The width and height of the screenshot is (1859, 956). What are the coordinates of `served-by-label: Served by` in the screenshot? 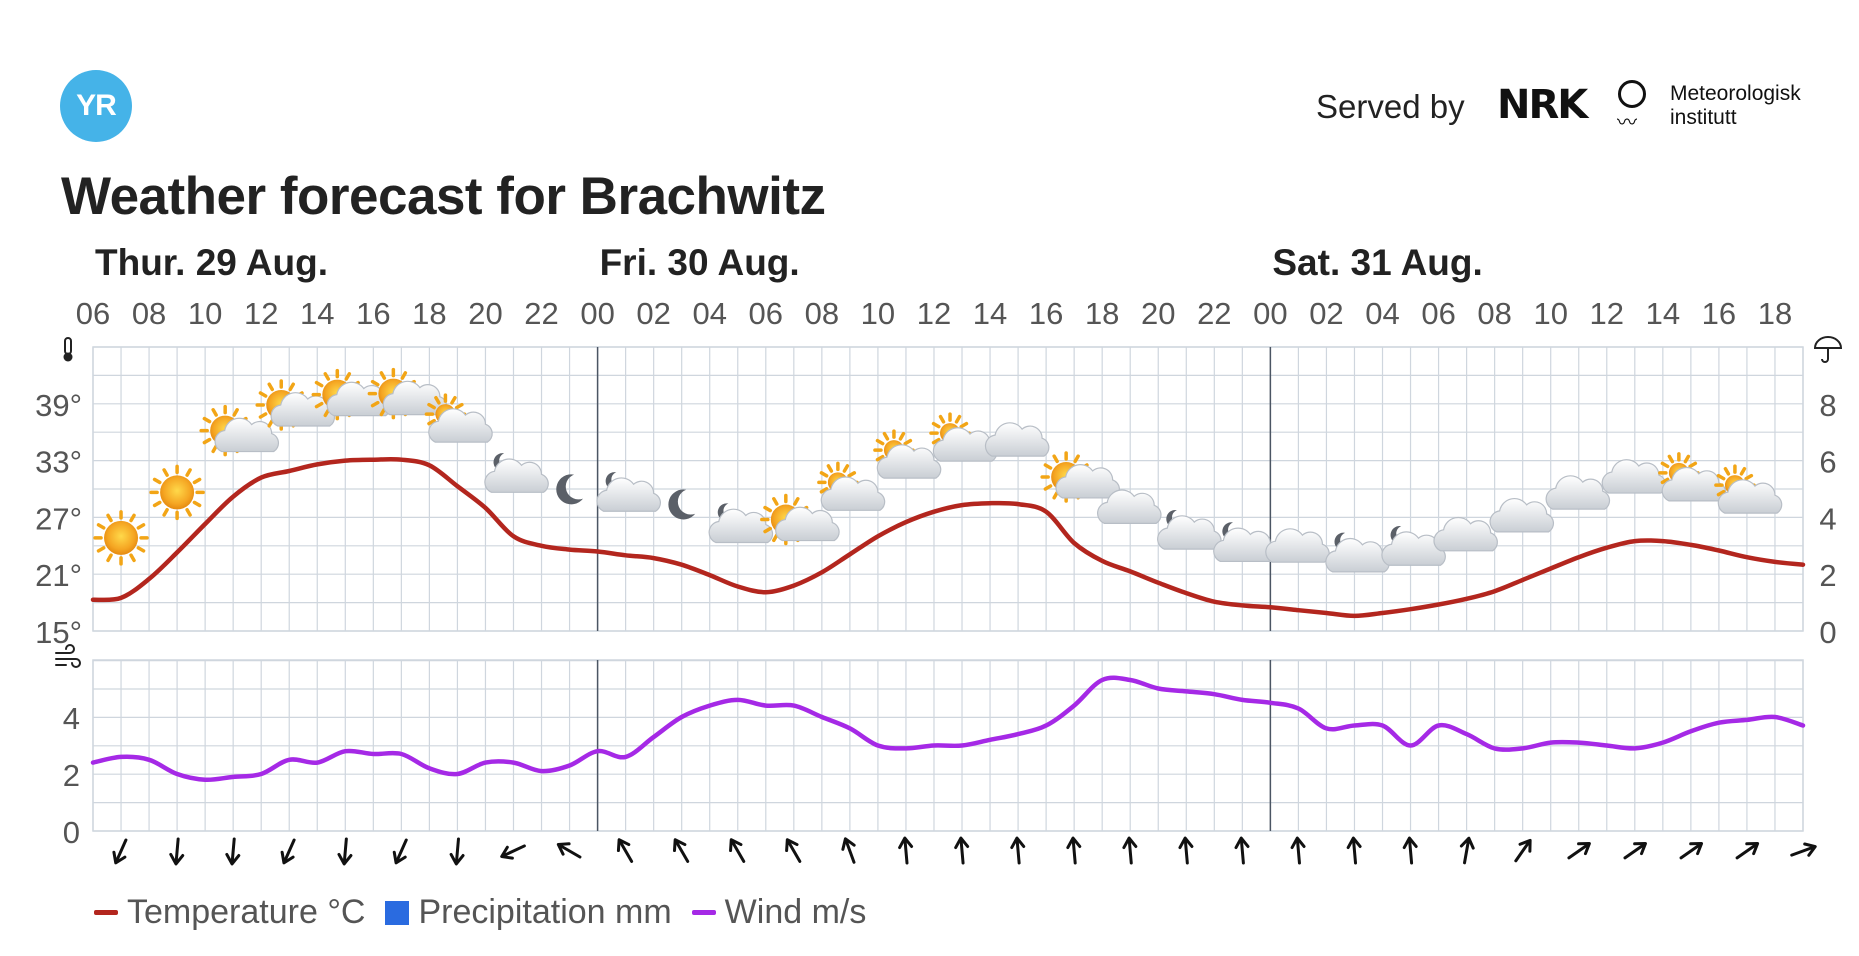 It's located at (1390, 106).